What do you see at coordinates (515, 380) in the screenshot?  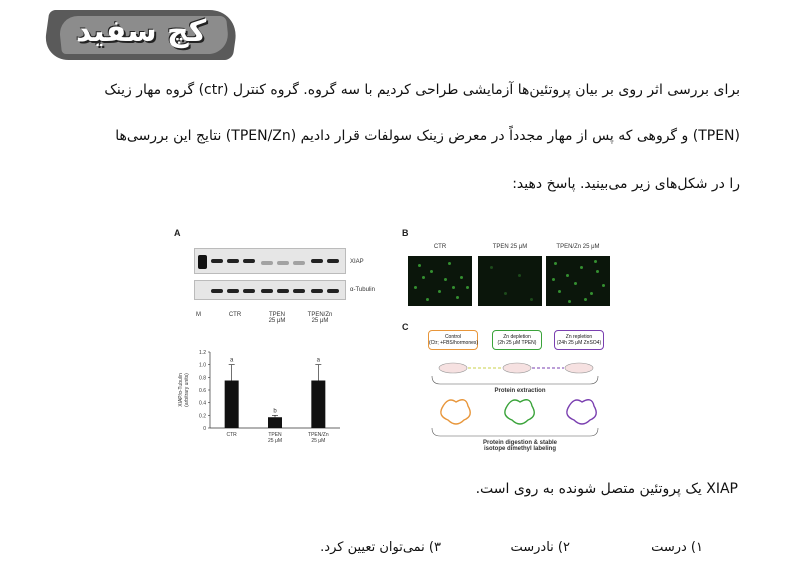 I see `extraction-bracket` at bounding box center [515, 380].